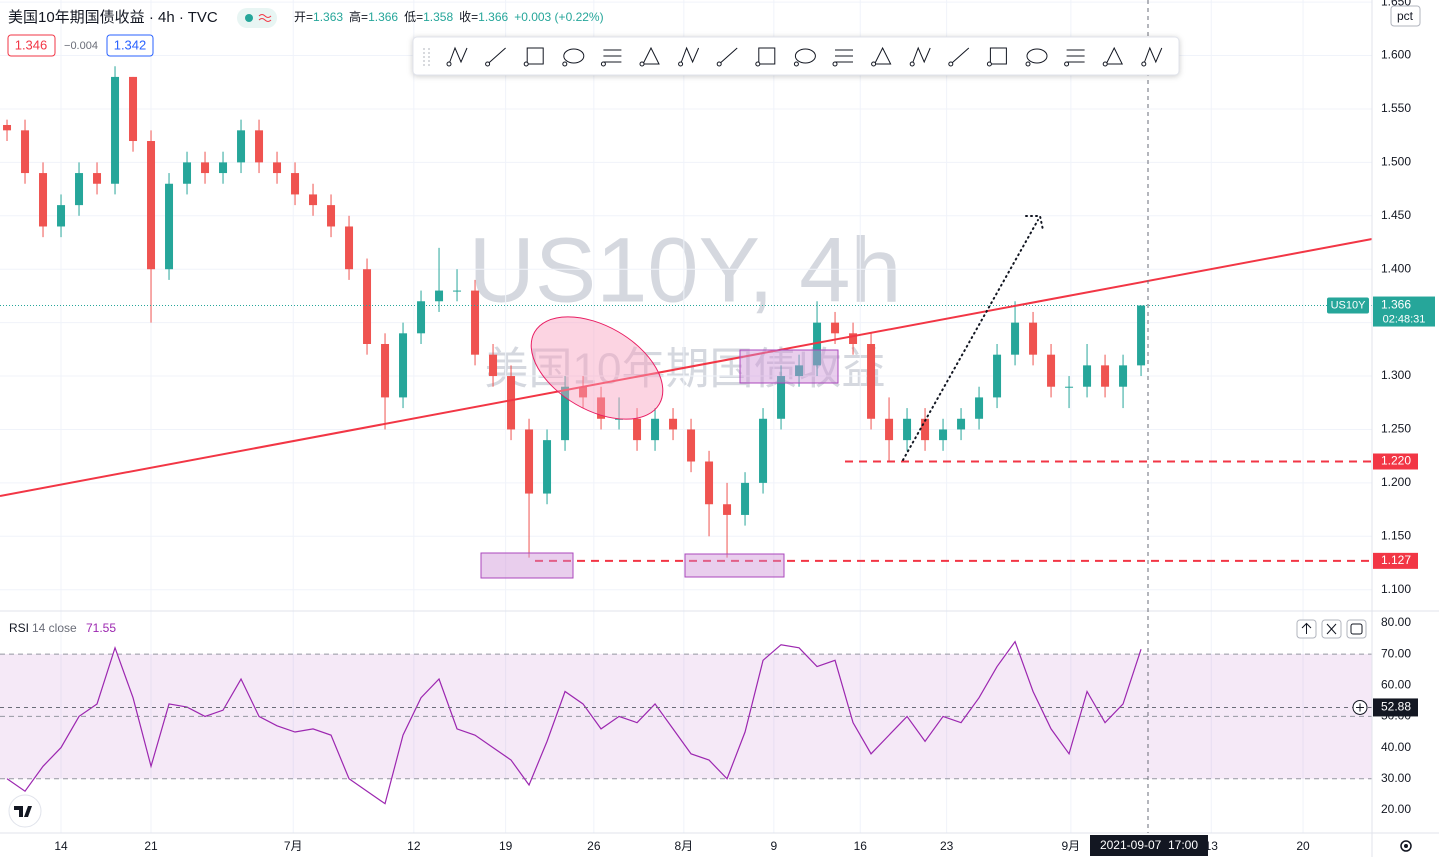 This screenshot has height=857, width=1439. Describe the element at coordinates (1396, 4) in the screenshot. I see `y-tick-label: 1.650` at that location.